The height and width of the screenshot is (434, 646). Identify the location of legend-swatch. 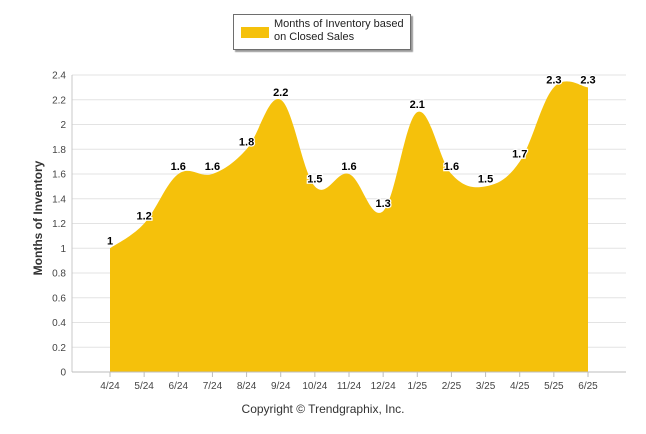
(255, 32).